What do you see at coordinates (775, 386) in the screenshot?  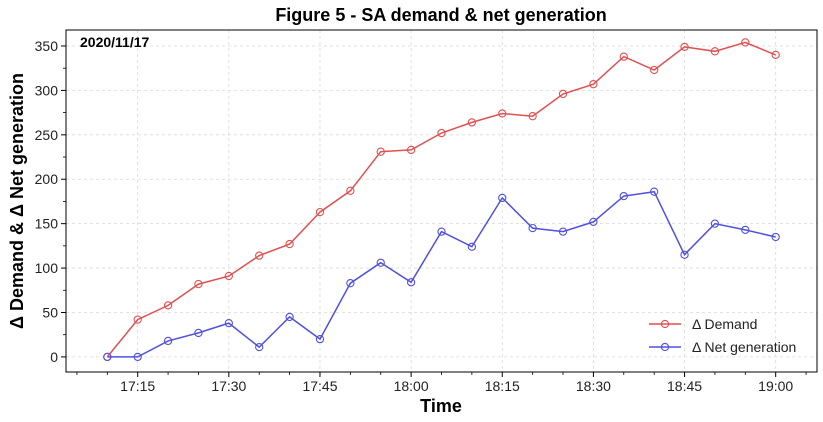 I see `x-tick-label: 19:00` at bounding box center [775, 386].